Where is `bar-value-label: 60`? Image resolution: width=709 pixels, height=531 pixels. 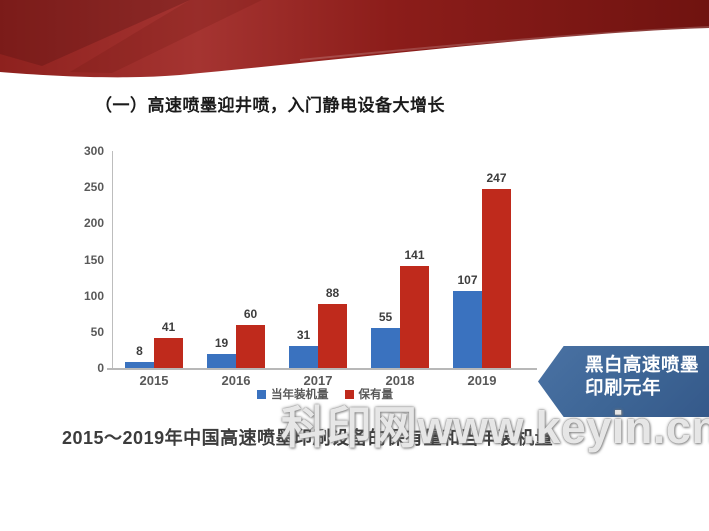 bar-value-label: 60 is located at coordinates (250, 314).